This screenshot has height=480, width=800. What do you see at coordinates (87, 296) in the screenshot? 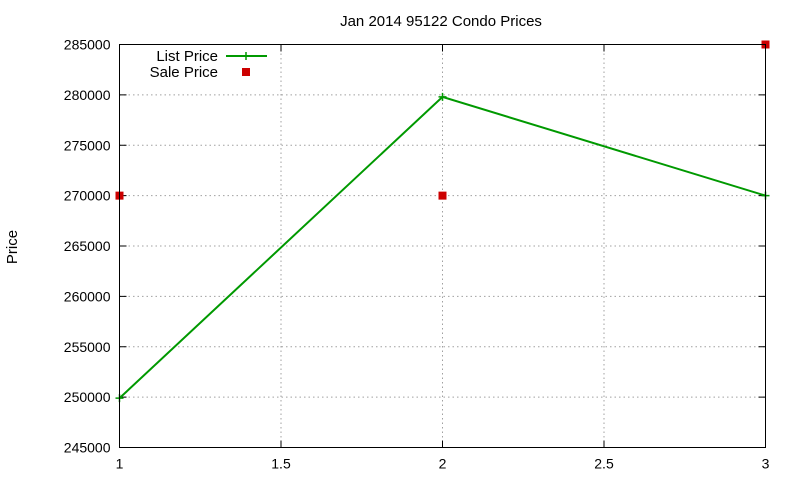
I see `y-tick-label: 260000` at bounding box center [87, 296].